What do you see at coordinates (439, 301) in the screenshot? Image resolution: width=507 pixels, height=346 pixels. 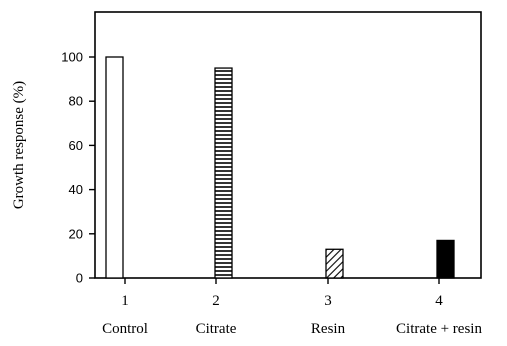 I see `x-tick-label: 4` at bounding box center [439, 301].